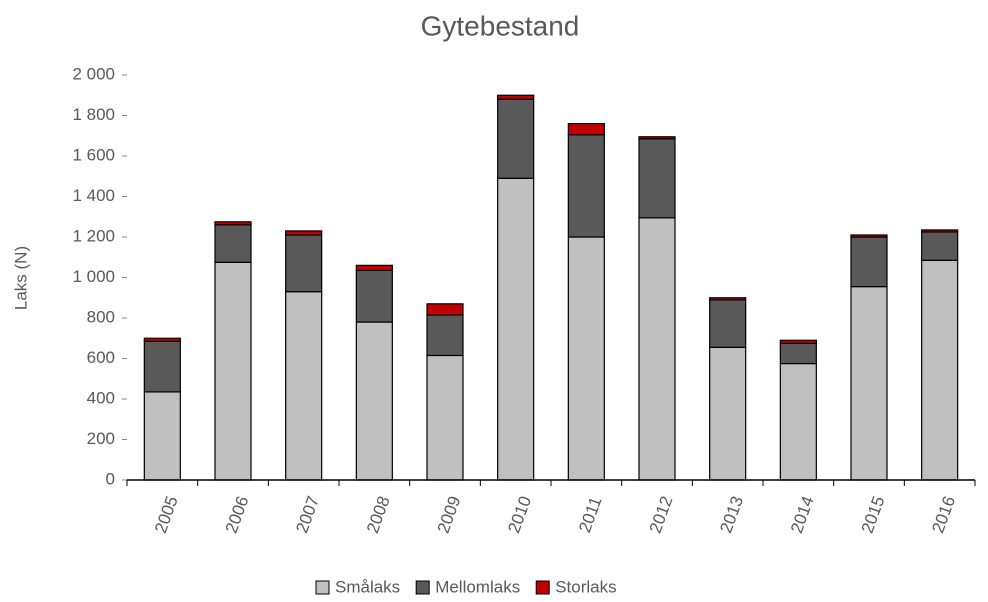 The image size is (988, 602). I want to click on x-tick-label: 2006, so click(237, 515).